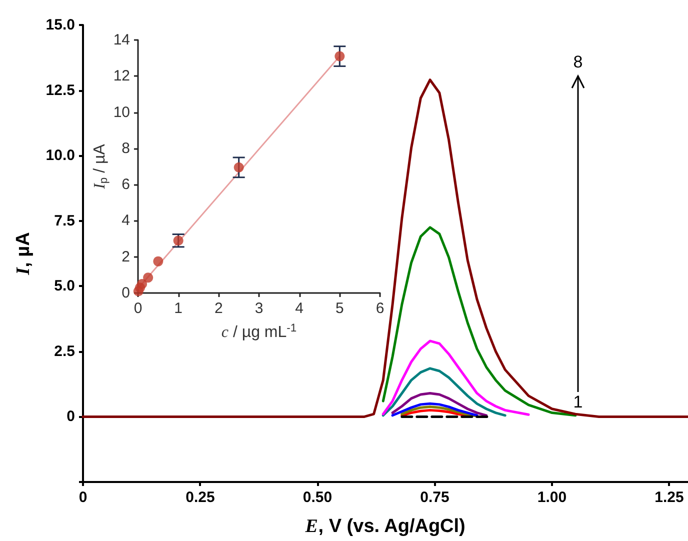 This screenshot has width=688, height=541. What do you see at coordinates (339, 308) in the screenshot?
I see `x-tick-label: 5` at bounding box center [339, 308].